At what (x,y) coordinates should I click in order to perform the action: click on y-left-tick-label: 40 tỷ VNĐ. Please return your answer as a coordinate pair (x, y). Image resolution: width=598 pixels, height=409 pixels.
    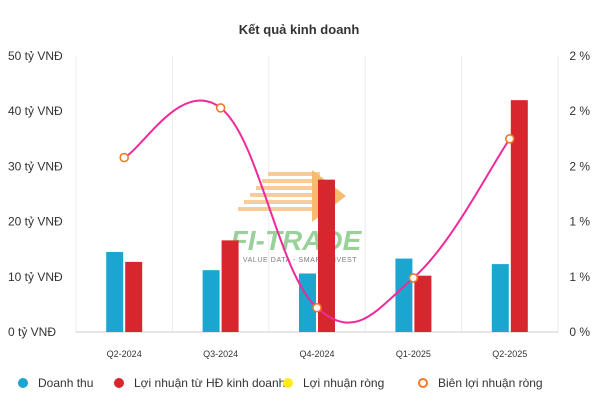
    Looking at the image, I should click on (35, 111).